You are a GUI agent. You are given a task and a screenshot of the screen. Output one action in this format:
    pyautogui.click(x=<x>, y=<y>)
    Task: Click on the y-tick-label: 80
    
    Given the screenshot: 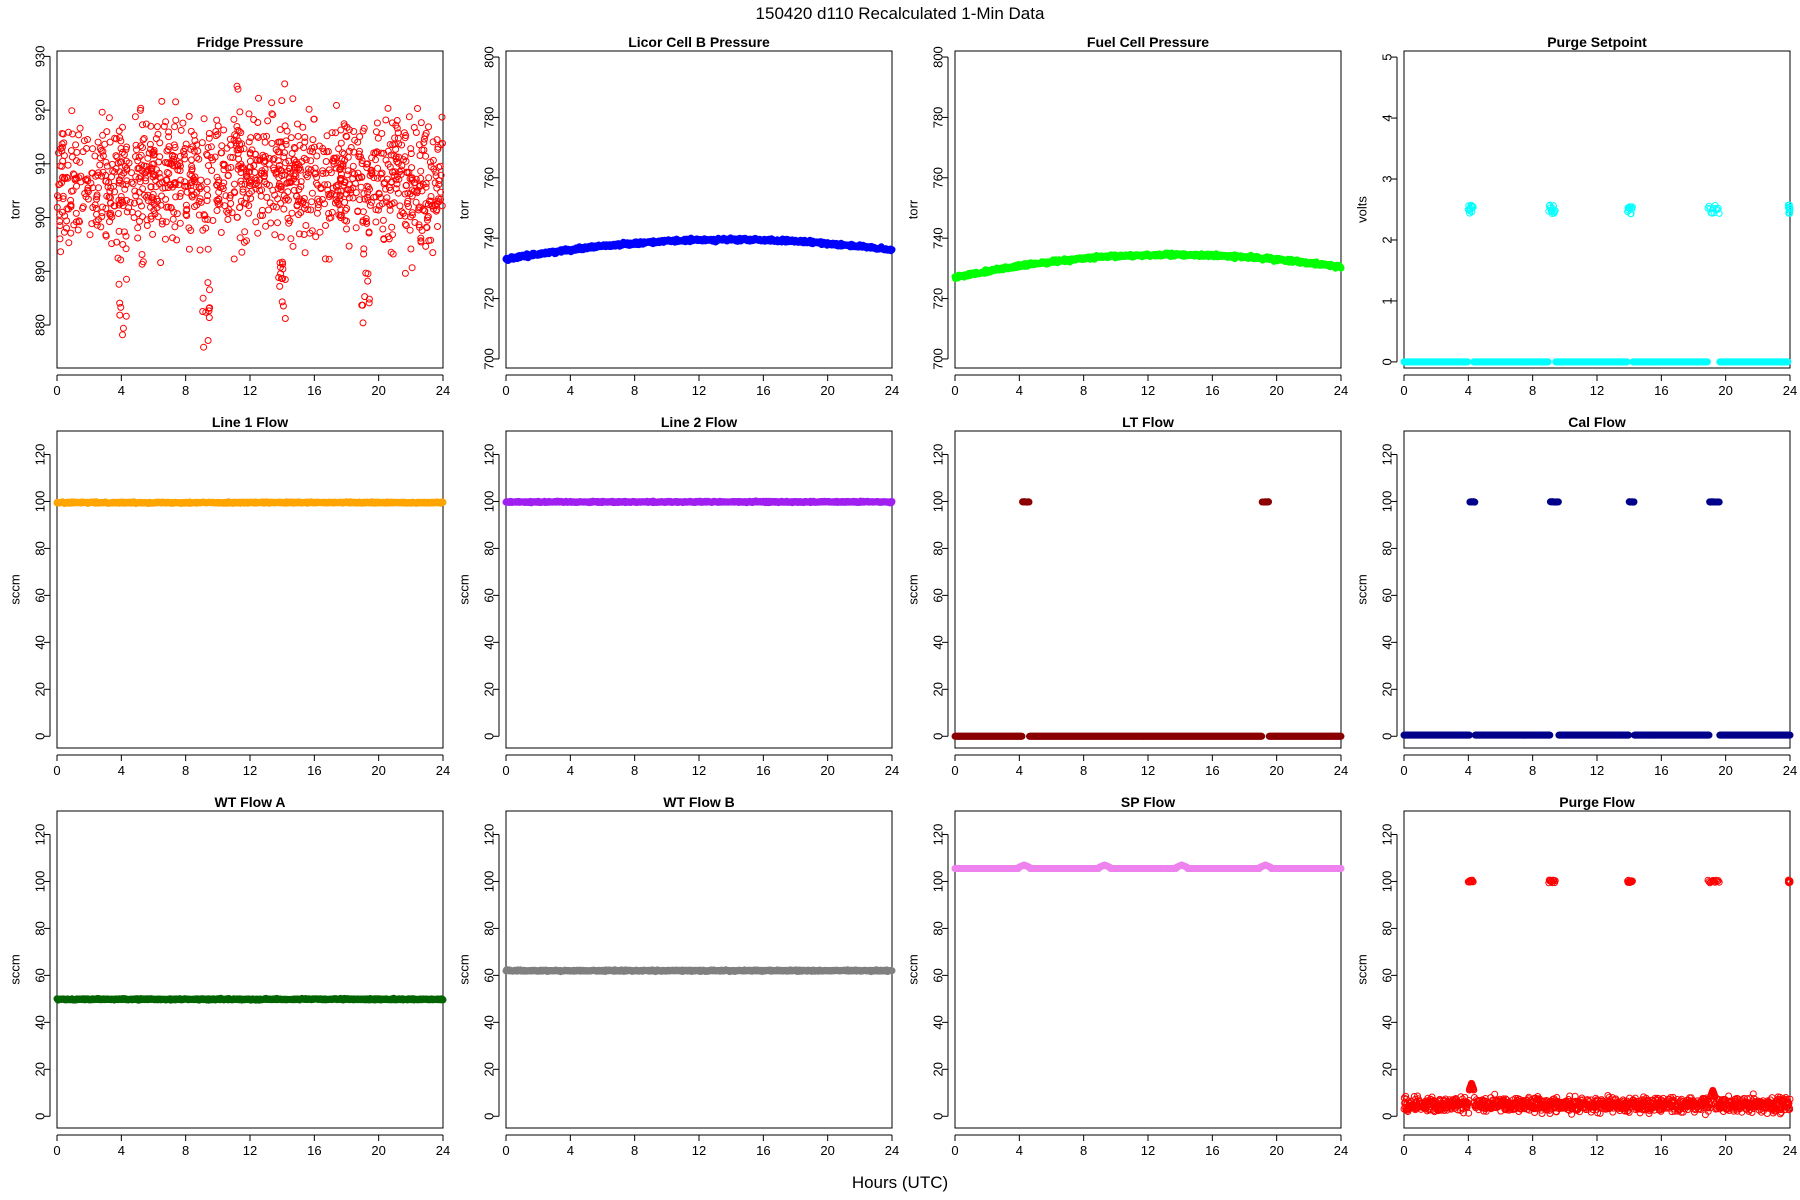 What is the action you would take?
    pyautogui.click(x=489, y=548)
    